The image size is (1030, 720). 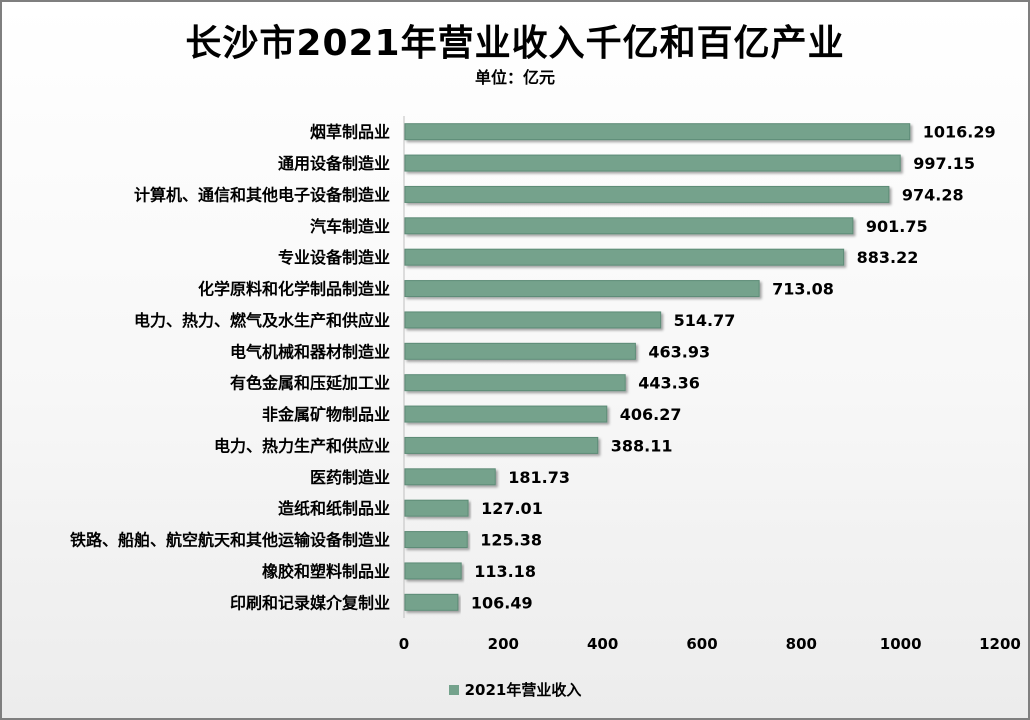 I want to click on data-label: 127.01, so click(x=512, y=508).